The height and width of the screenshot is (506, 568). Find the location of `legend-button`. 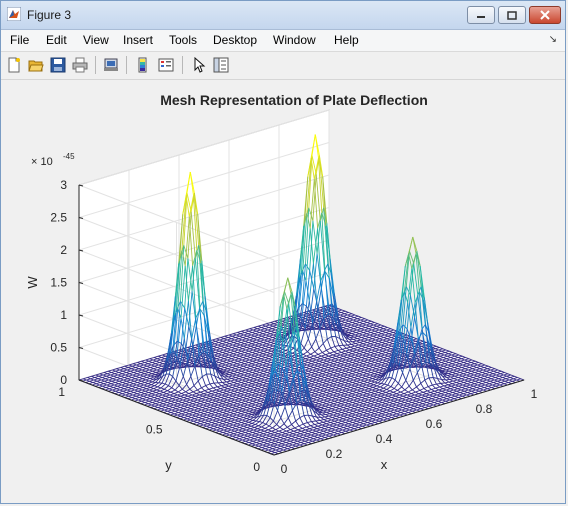

legend-button is located at coordinates (166, 65).